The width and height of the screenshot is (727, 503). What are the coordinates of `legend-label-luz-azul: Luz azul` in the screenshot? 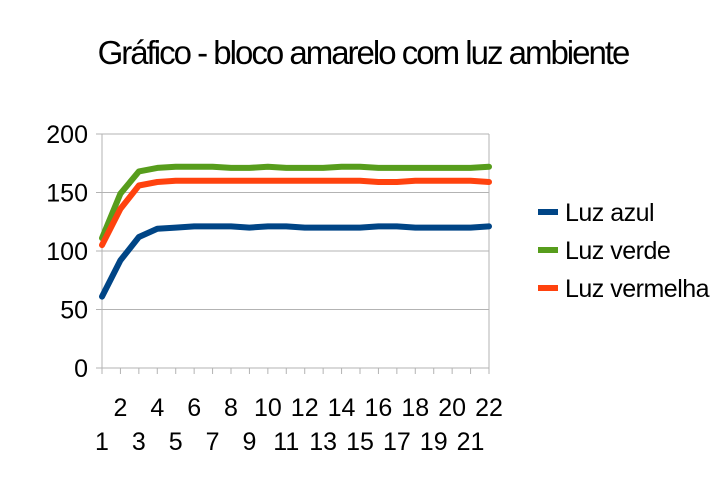 It's located at (609, 213).